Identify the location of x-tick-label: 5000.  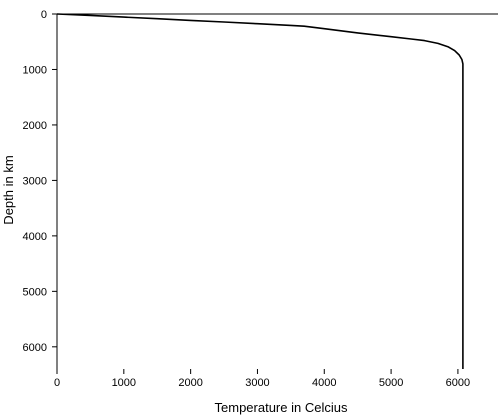
(391, 383).